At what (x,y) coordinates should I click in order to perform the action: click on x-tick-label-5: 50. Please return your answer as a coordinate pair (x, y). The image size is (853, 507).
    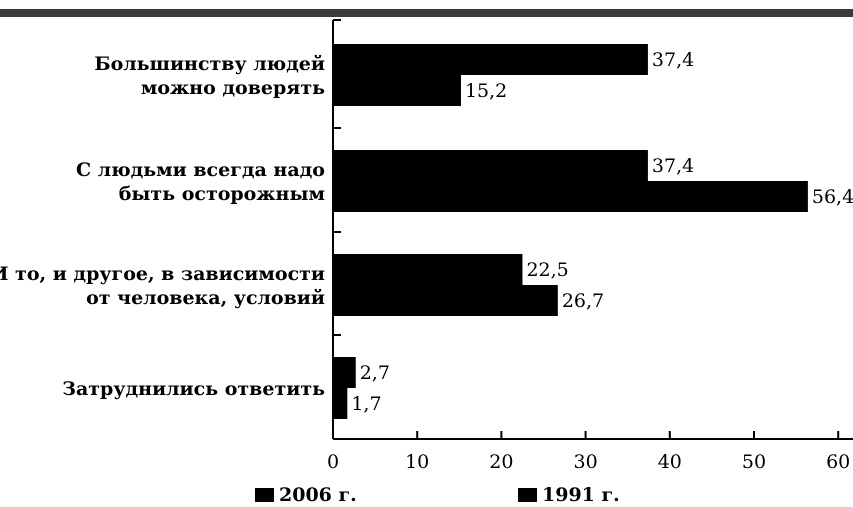
    Looking at the image, I should click on (754, 462).